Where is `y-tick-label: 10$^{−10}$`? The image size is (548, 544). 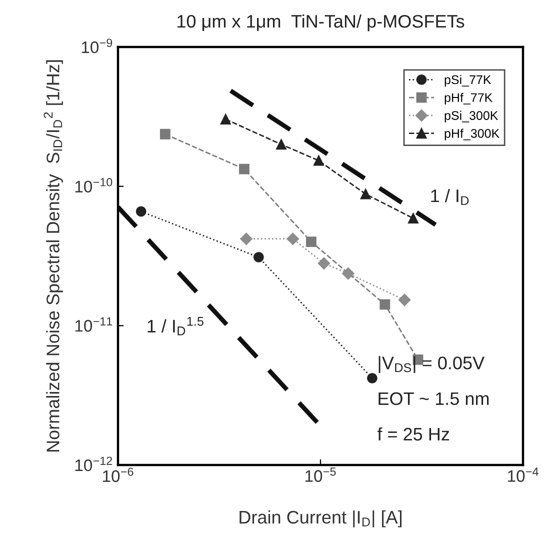
y-tick-label: 10$^{−10}$ is located at coordinates (93, 185).